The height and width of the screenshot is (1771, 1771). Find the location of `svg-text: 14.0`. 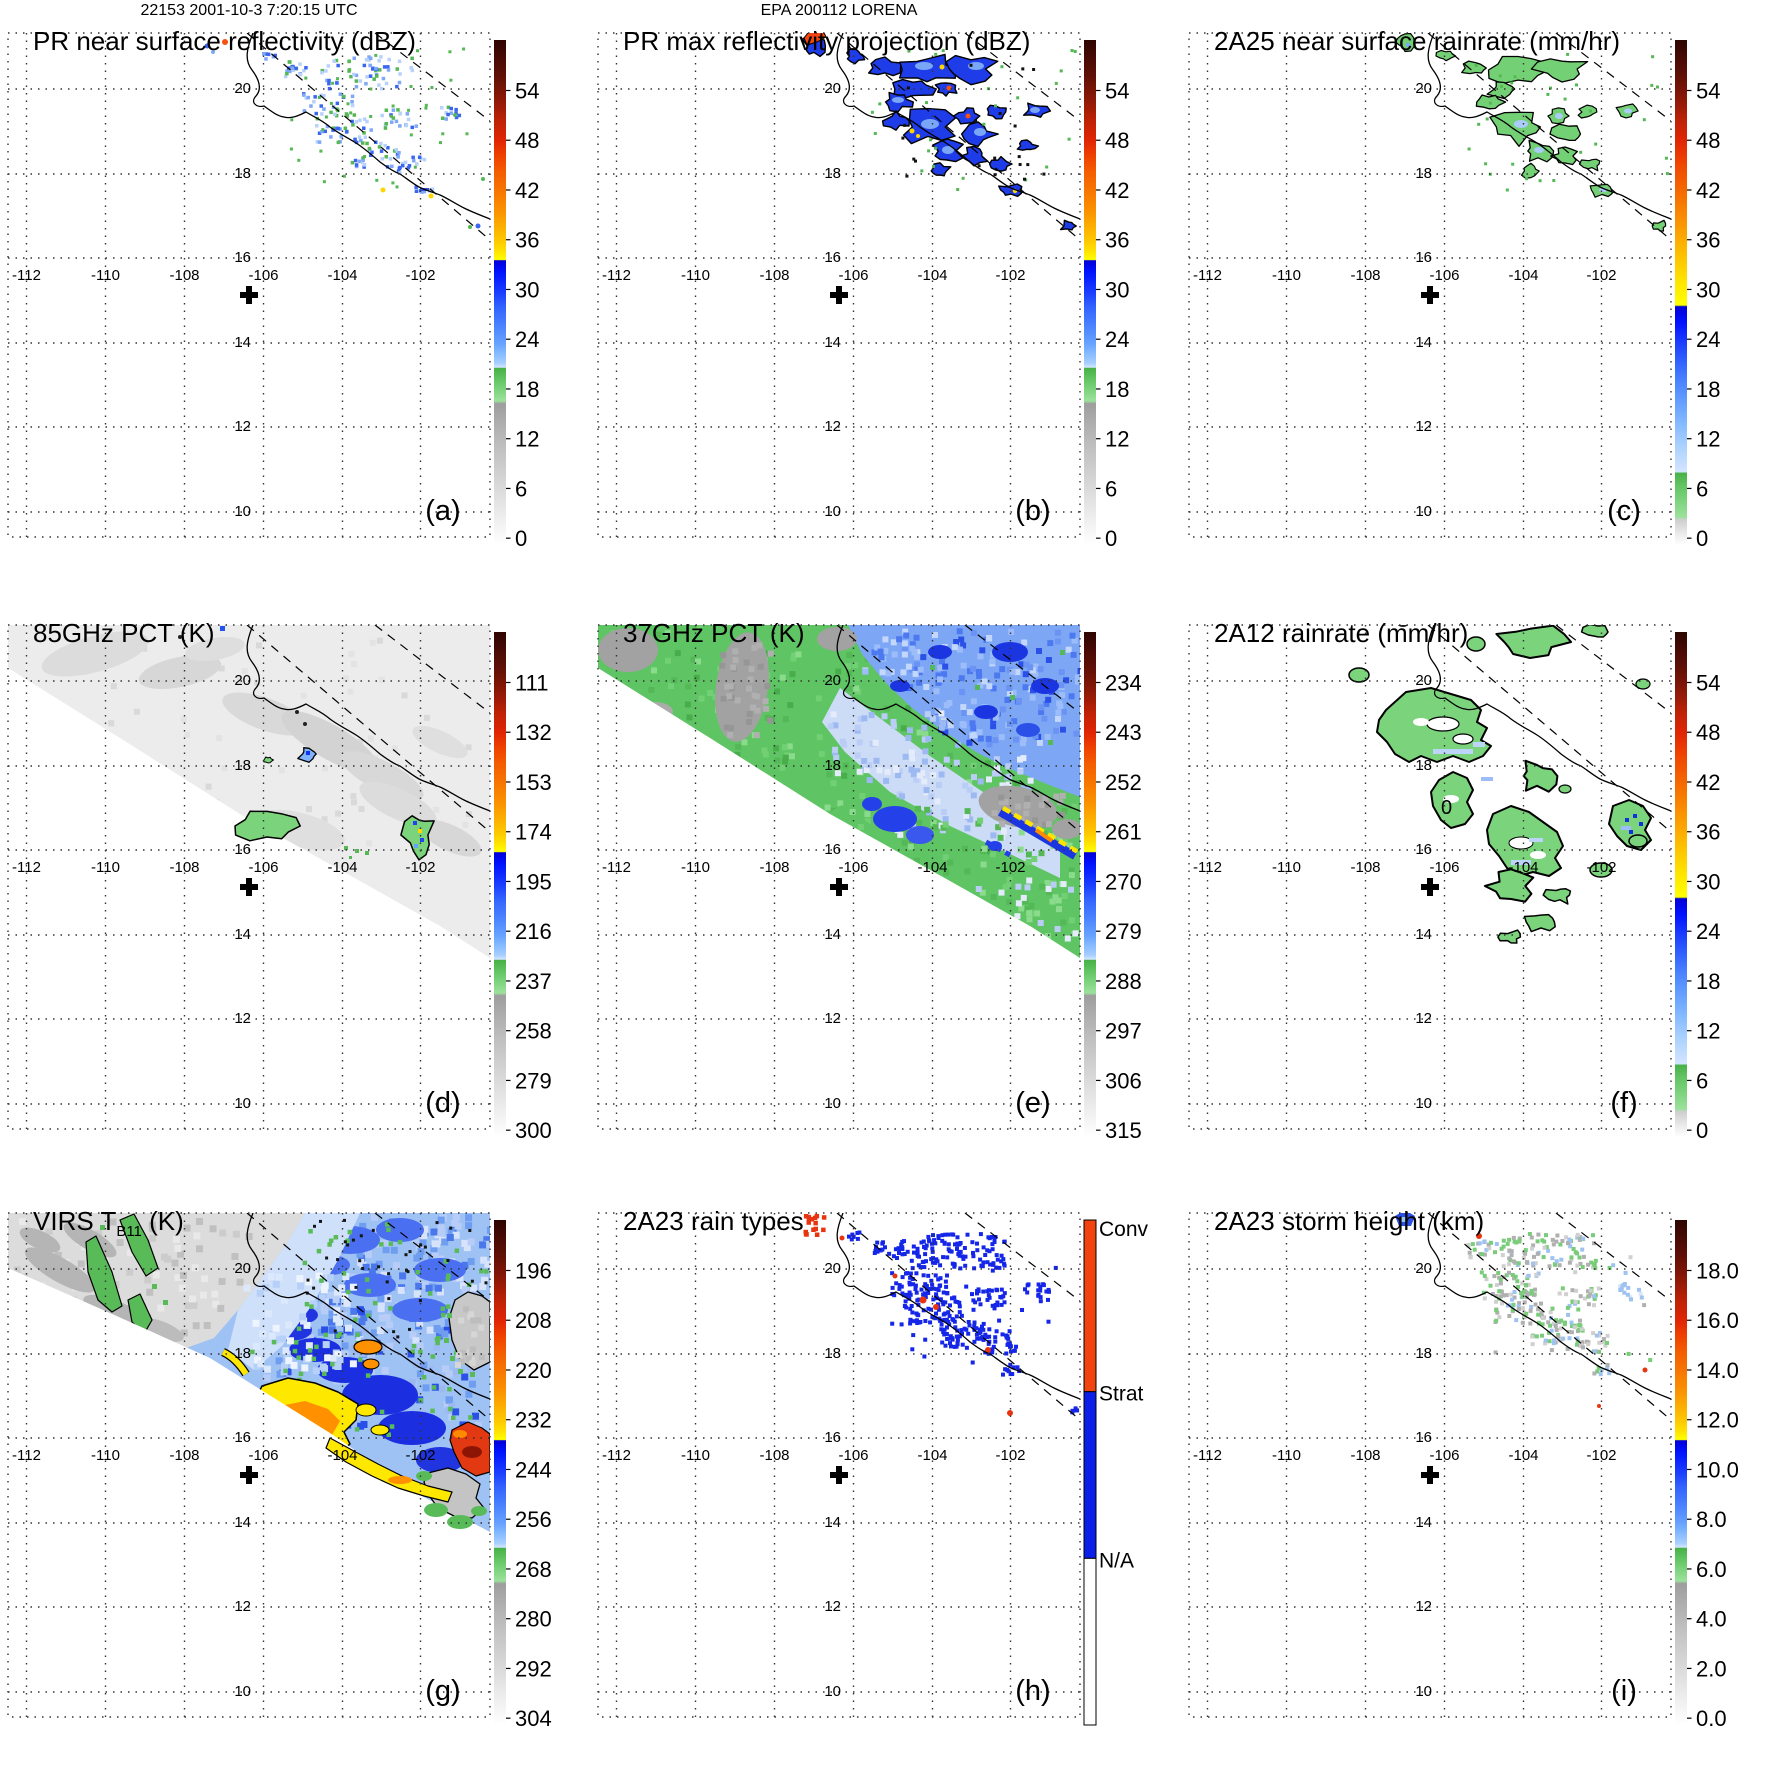

svg-text: 14.0 is located at coordinates (1717, 1370).